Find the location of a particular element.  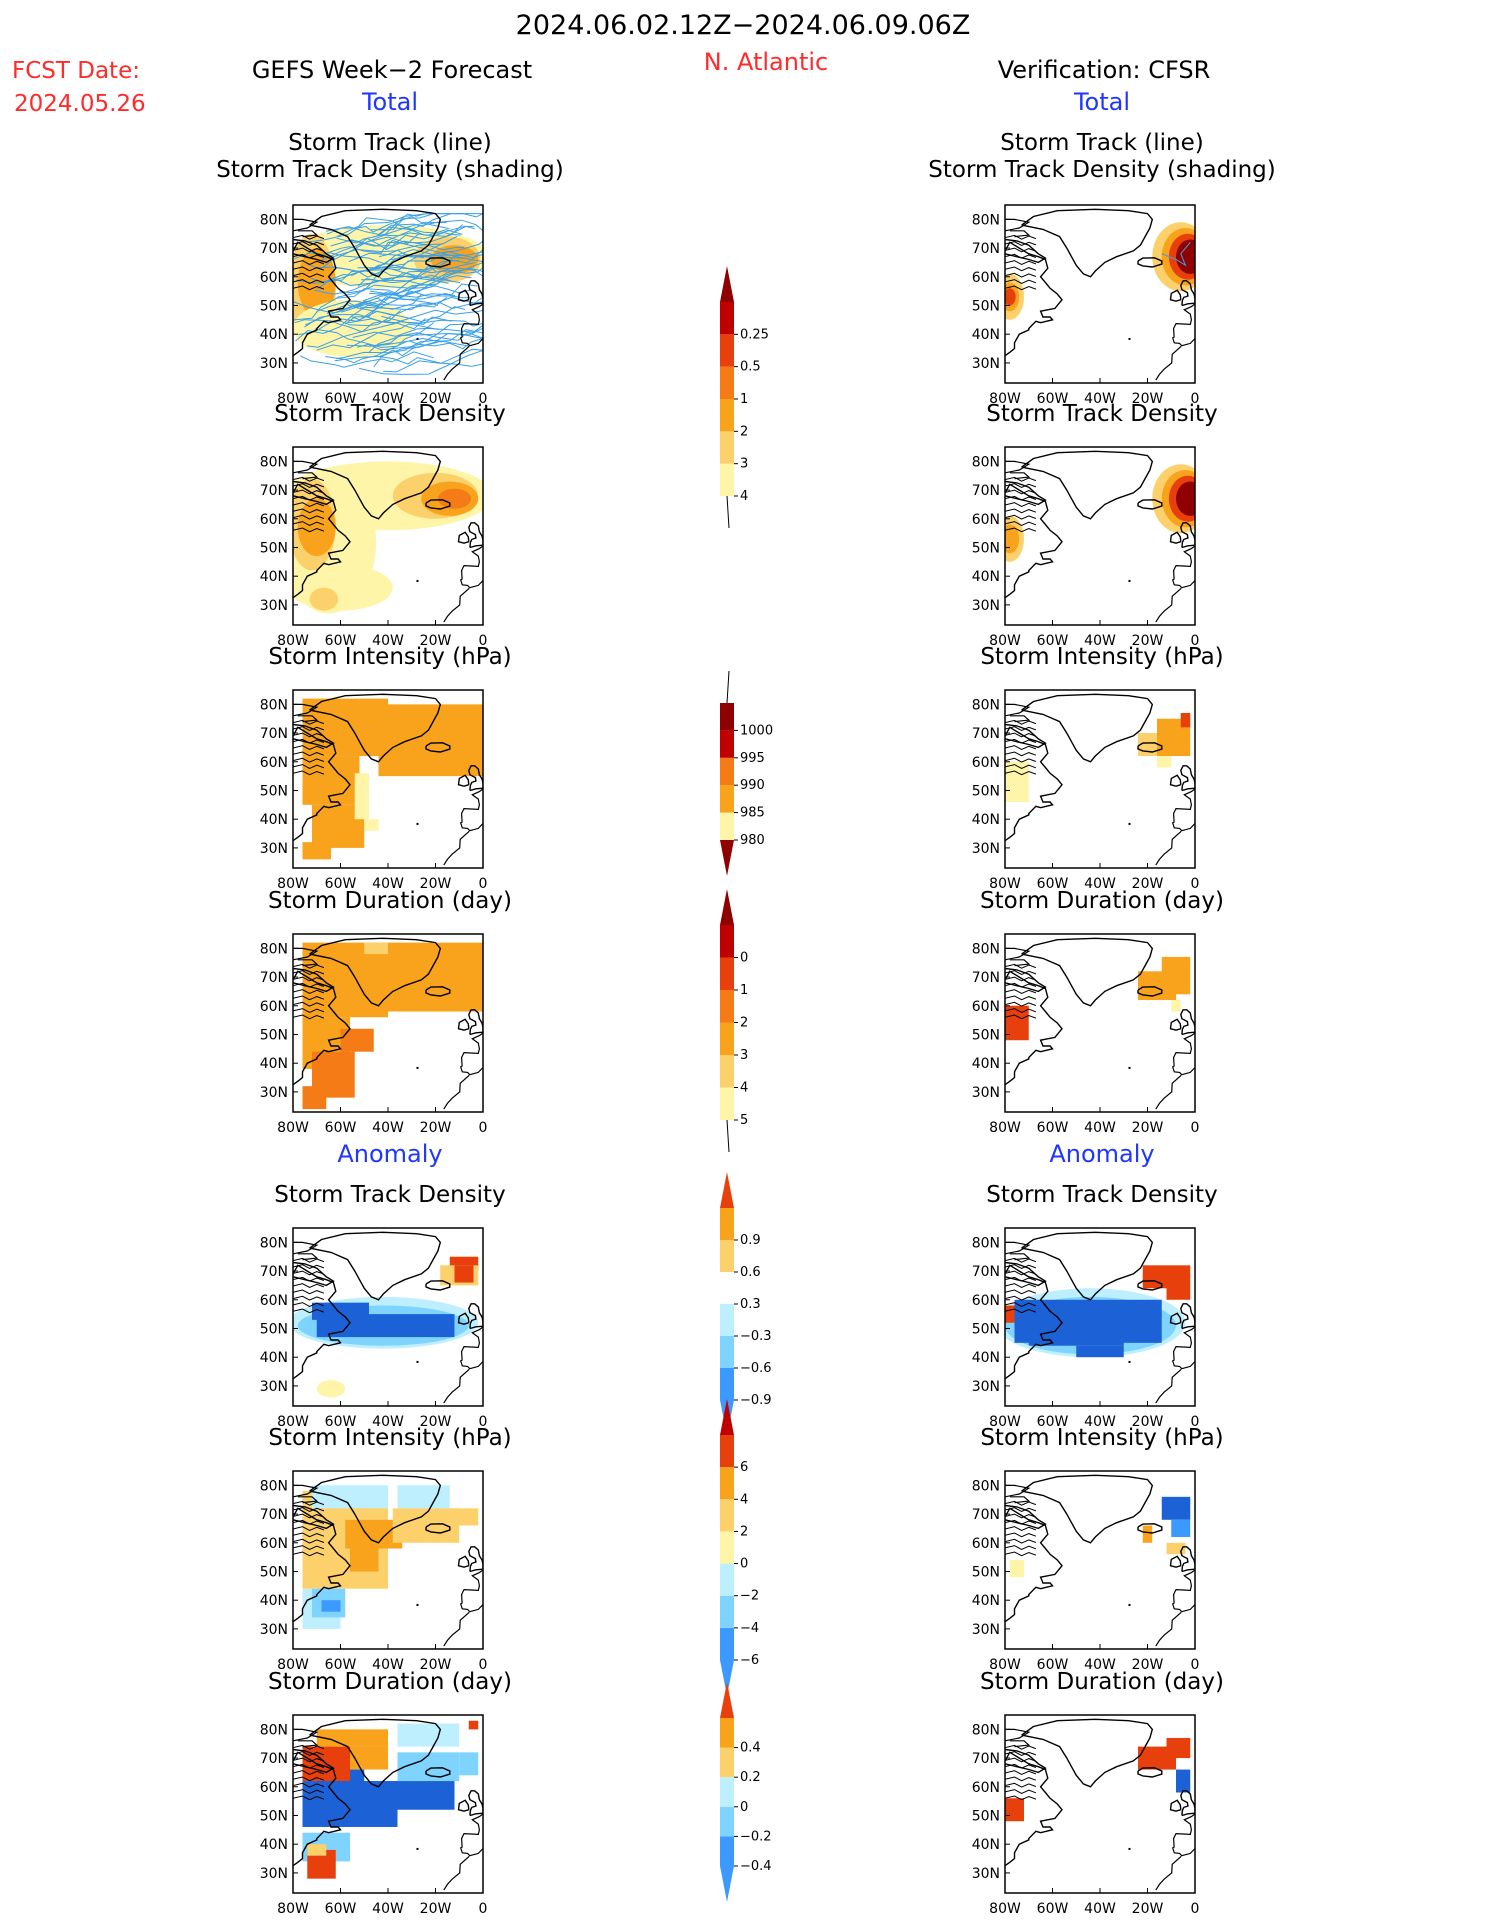

gefs-density-total-map: 80W 60W 40W 20W 0 80N 70N 60N 50N 40N 30N is located at coordinates (373, 547).